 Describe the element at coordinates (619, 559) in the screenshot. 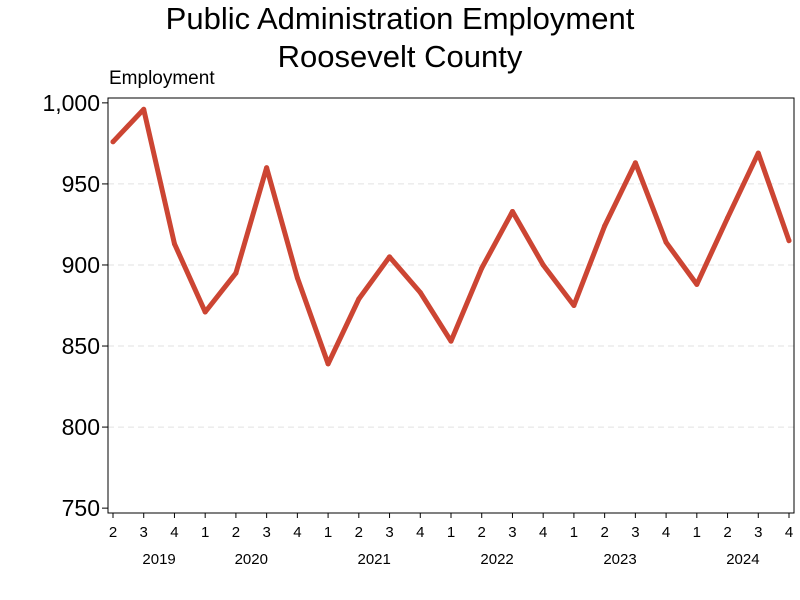

I see `x-year-label: 2023` at that location.